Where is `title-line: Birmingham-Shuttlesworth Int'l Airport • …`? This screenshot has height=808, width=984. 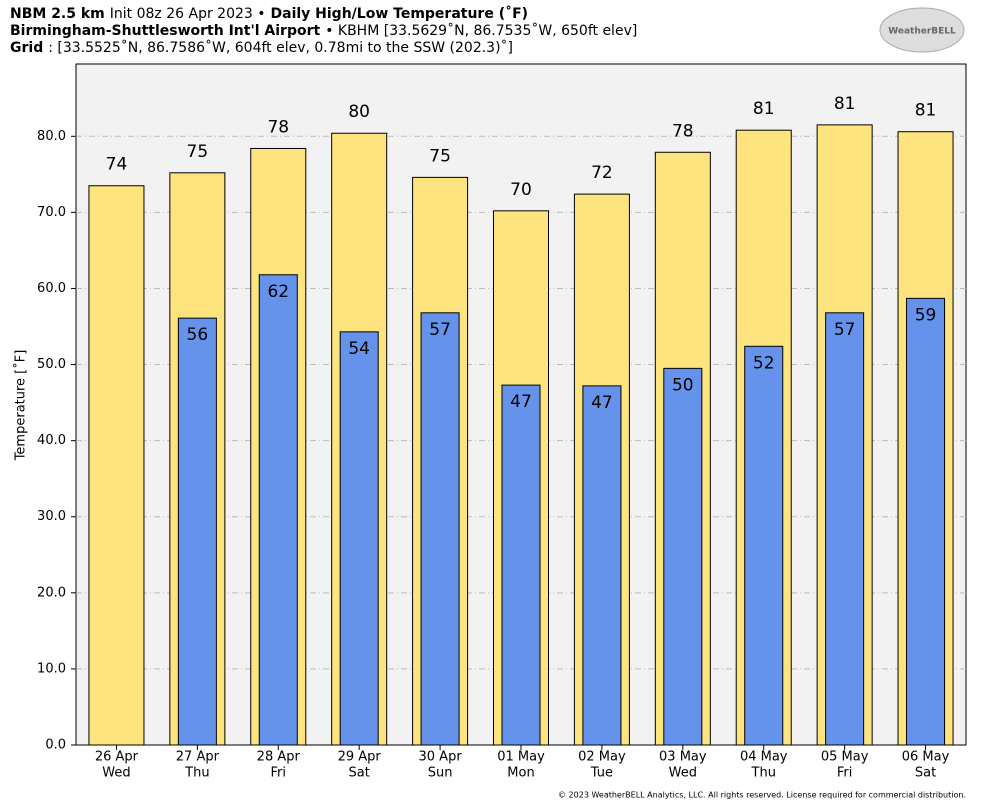 title-line: Birmingham-Shuttlesworth Int'l Airport • … is located at coordinates (323, 30).